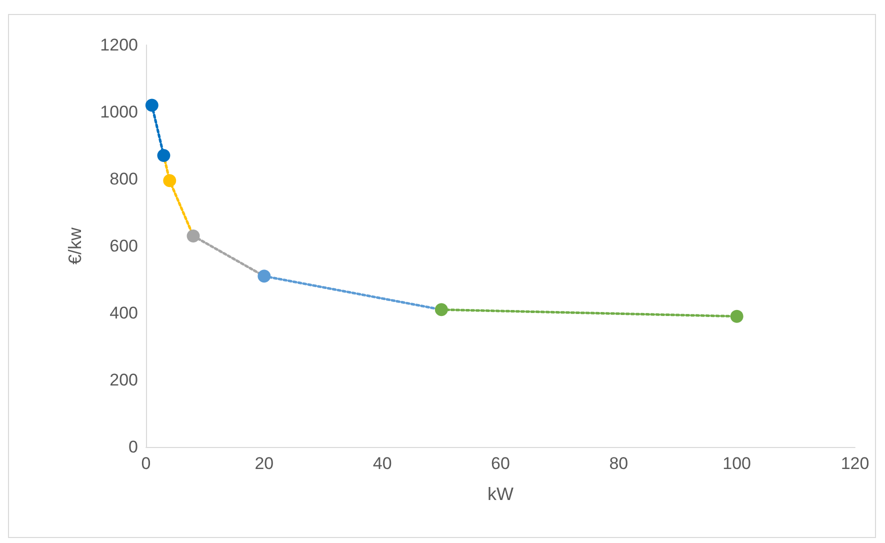  What do you see at coordinates (124, 179) in the screenshot?
I see `y-tick-label: 800` at bounding box center [124, 179].